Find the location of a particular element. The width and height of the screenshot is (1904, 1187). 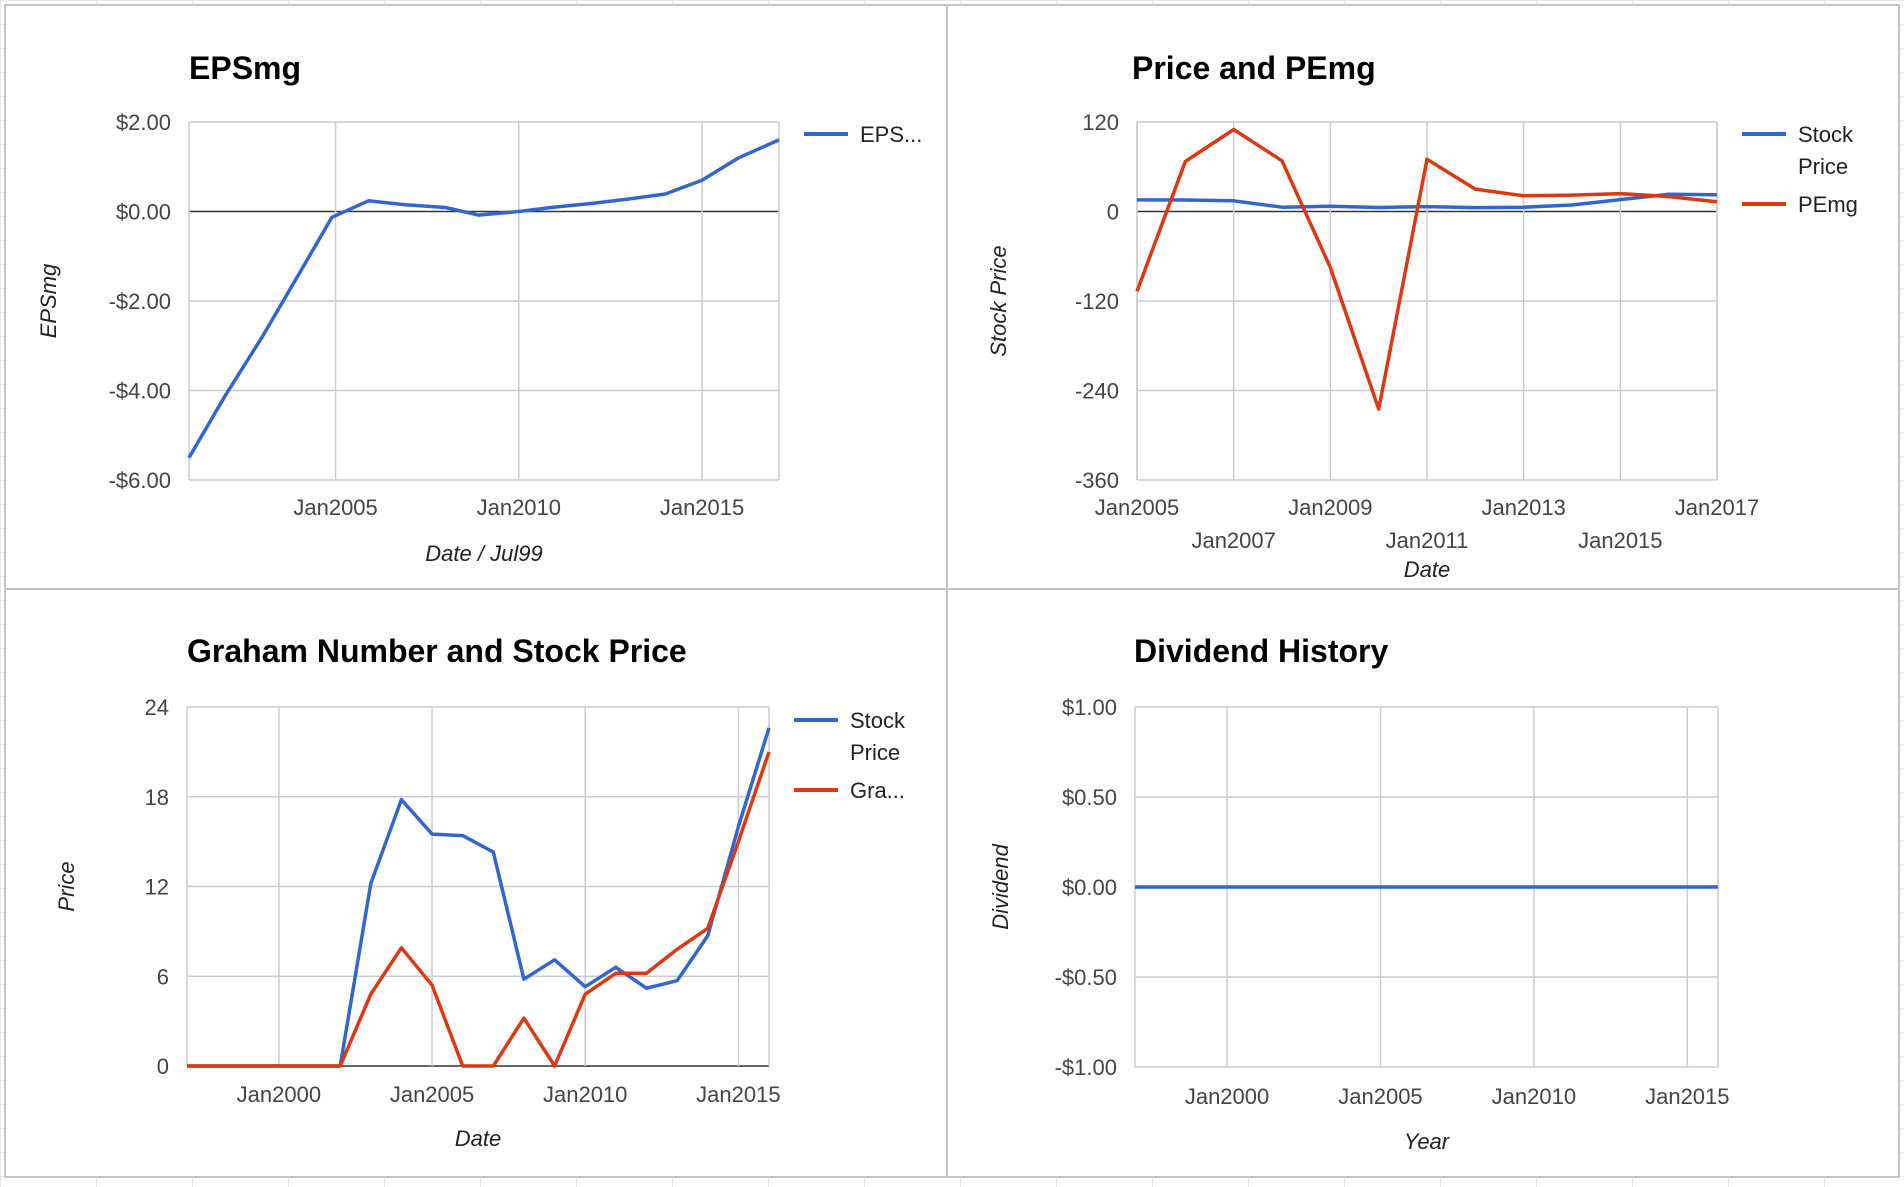

y-tick-label: $1.00 is located at coordinates (1089, 707).